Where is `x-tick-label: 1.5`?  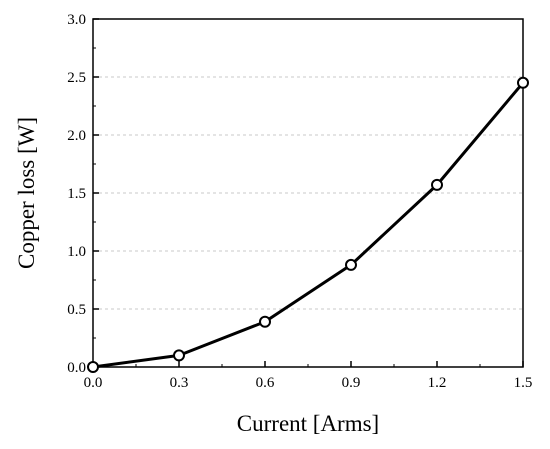
x-tick-label: 1.5 is located at coordinates (523, 383).